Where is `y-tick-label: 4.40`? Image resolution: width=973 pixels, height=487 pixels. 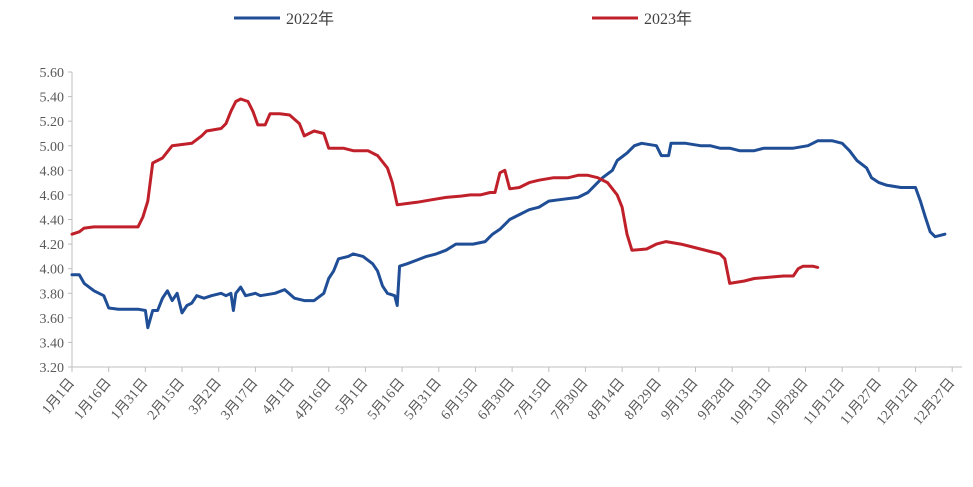 y-tick-label: 4.40 is located at coordinates (52, 221).